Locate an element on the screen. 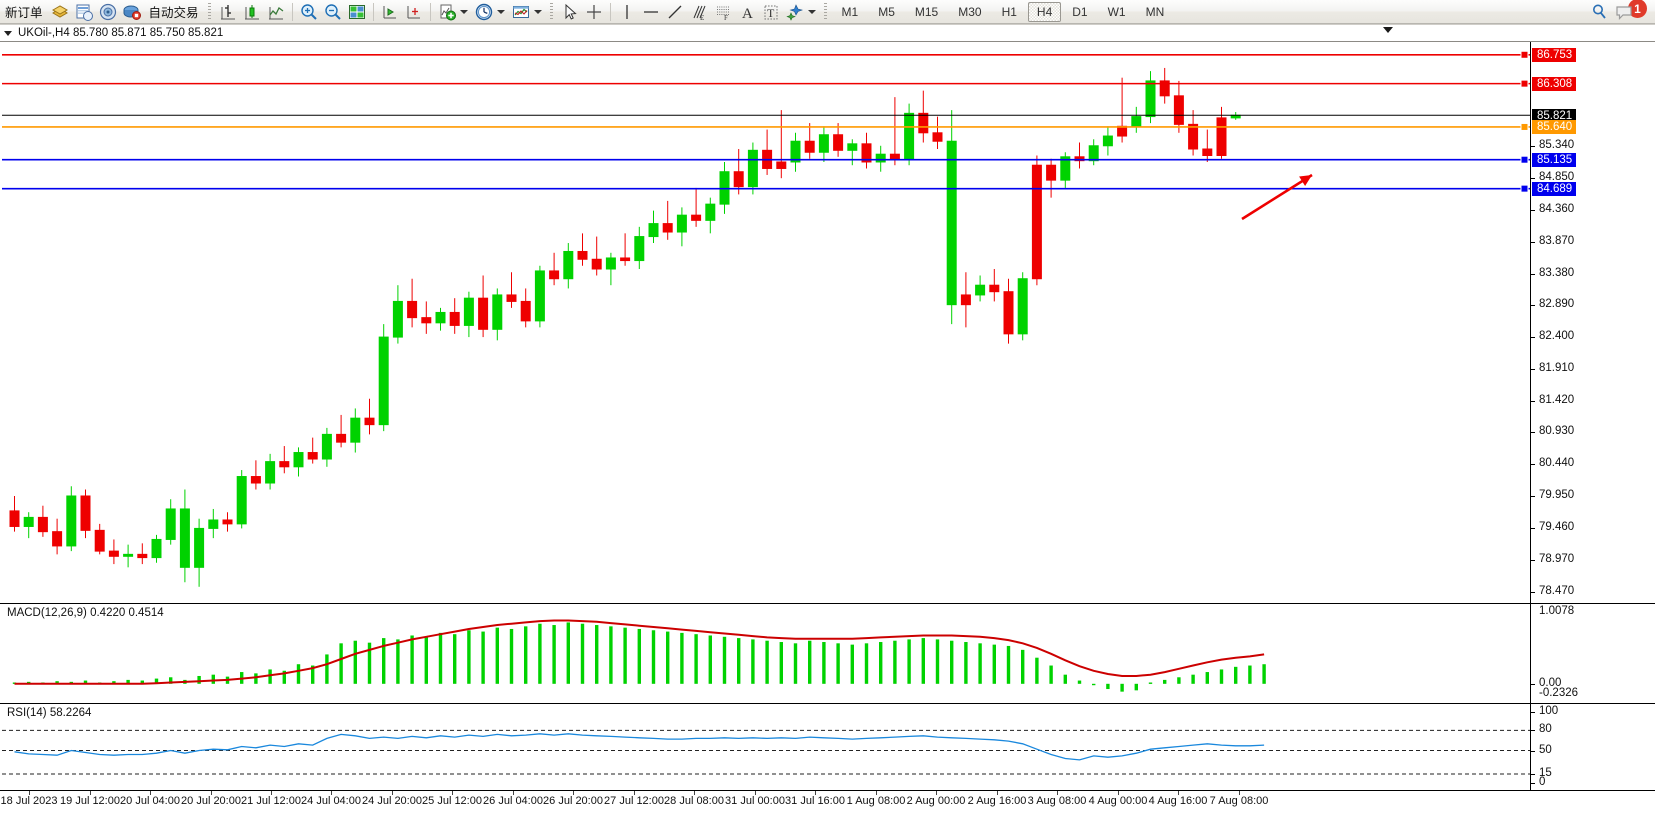 This screenshot has height=833, width=1655. price-axis-label: 79.950 is located at coordinates (1557, 494).